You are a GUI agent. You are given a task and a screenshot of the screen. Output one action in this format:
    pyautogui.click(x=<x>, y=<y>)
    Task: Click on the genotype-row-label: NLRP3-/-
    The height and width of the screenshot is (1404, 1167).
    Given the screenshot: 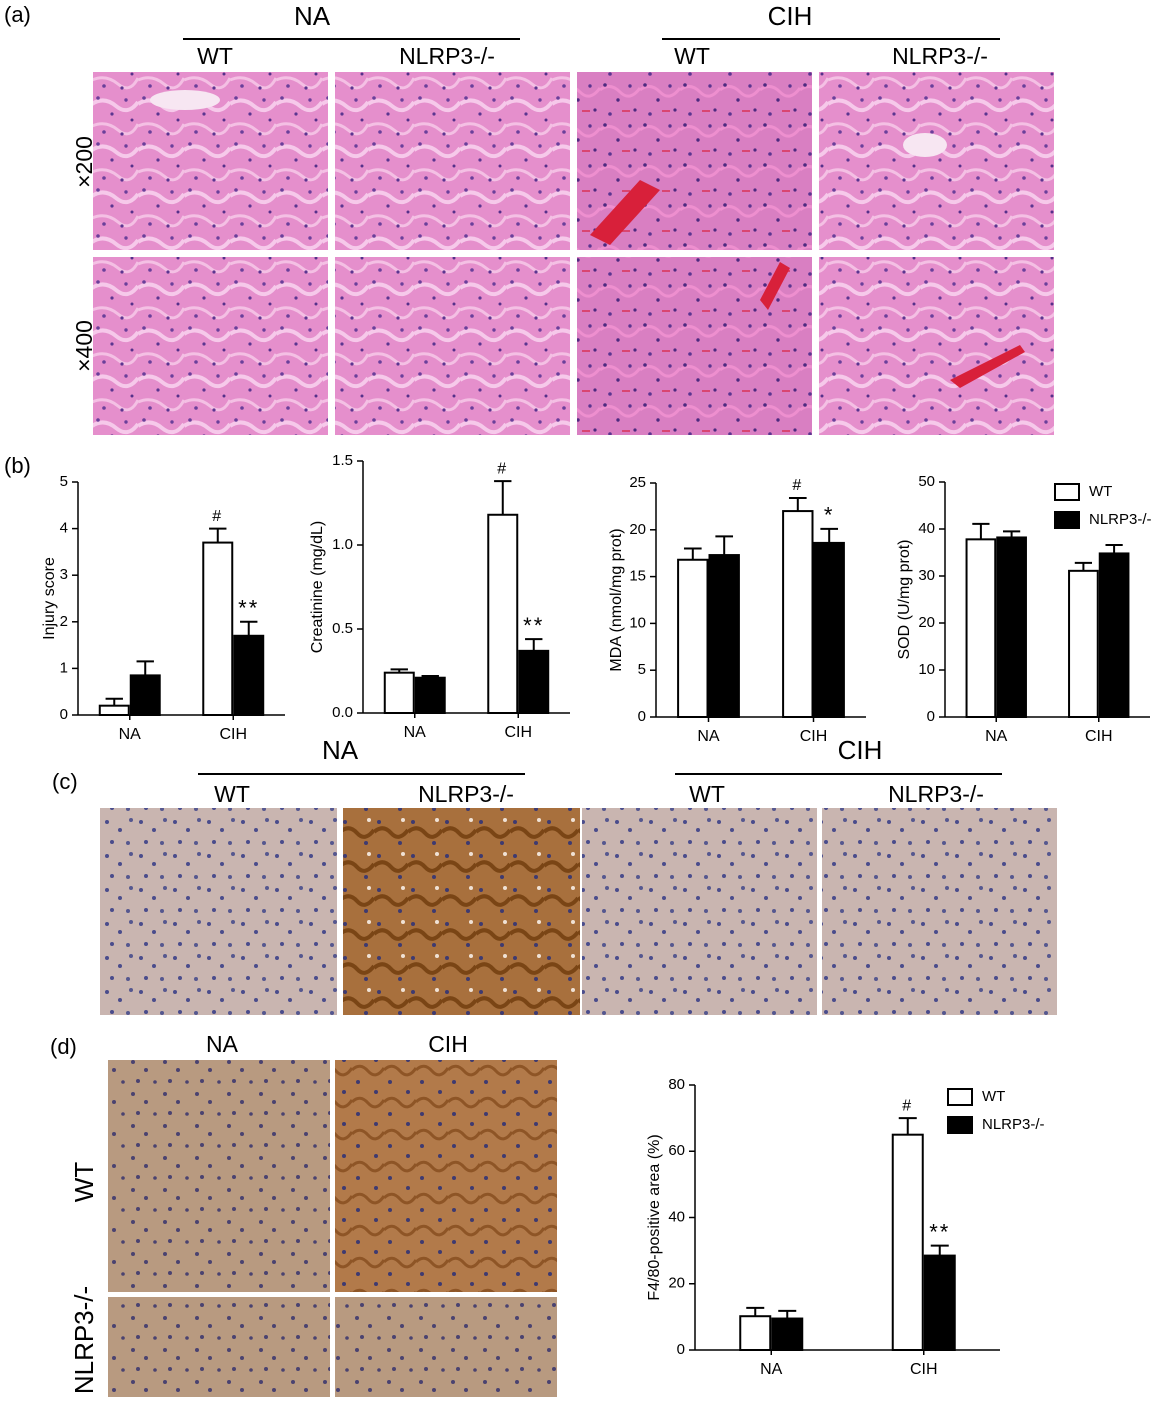 What is the action you would take?
    pyautogui.click(x=84, y=1340)
    